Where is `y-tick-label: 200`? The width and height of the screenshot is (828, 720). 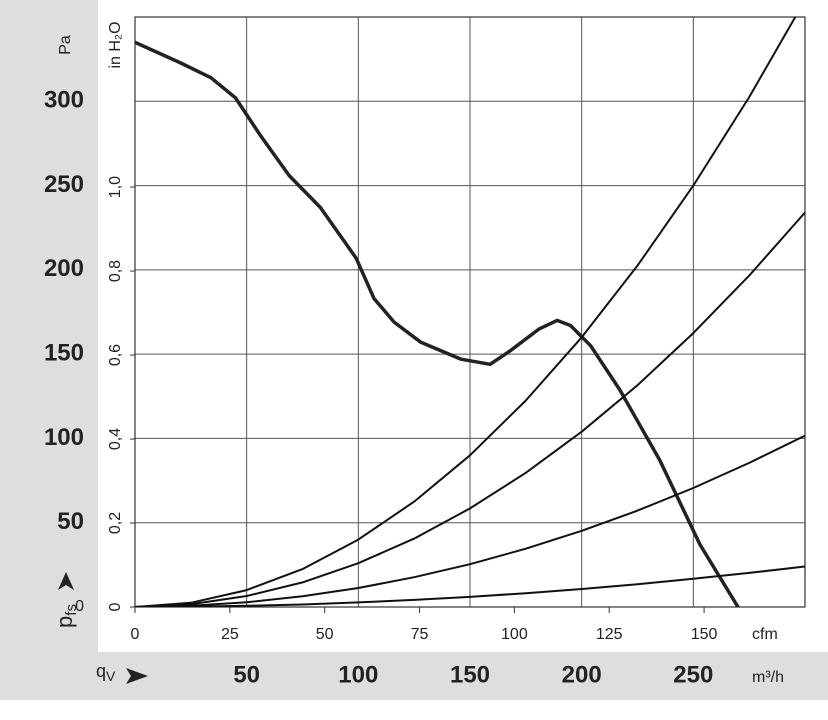
y-tick-label: 200 is located at coordinates (64, 268).